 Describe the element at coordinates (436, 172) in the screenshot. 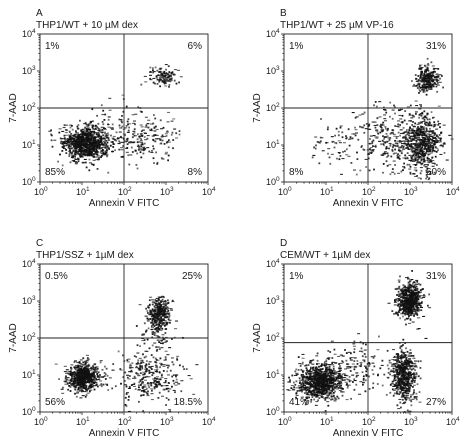

I see `quadrant-label-lower-right: 60%` at that location.